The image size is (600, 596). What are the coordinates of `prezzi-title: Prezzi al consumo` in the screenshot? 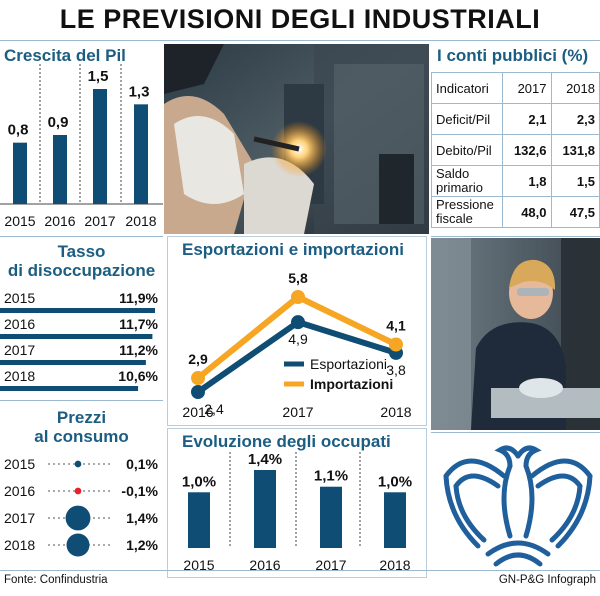 It's located at (81, 427).